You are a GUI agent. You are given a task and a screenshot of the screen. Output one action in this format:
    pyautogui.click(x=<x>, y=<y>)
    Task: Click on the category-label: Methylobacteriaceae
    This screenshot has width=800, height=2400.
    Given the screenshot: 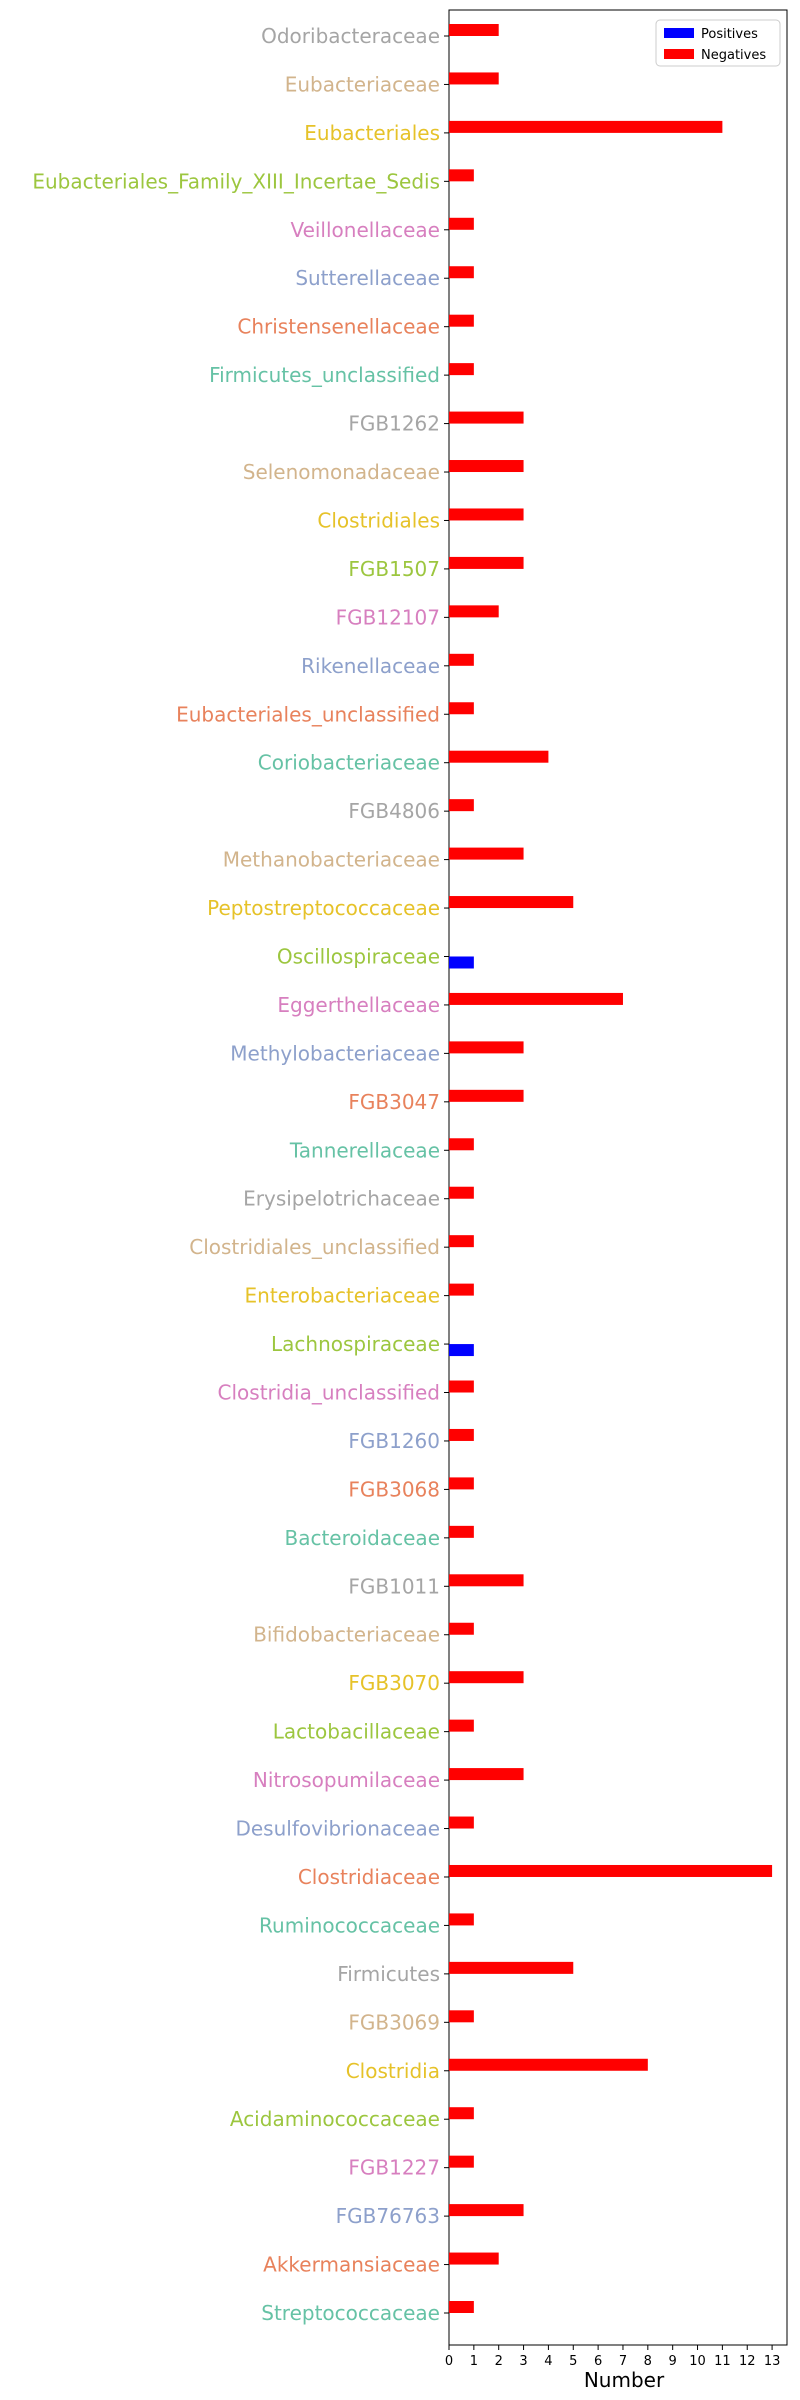 What is the action you would take?
    pyautogui.click(x=335, y=1053)
    